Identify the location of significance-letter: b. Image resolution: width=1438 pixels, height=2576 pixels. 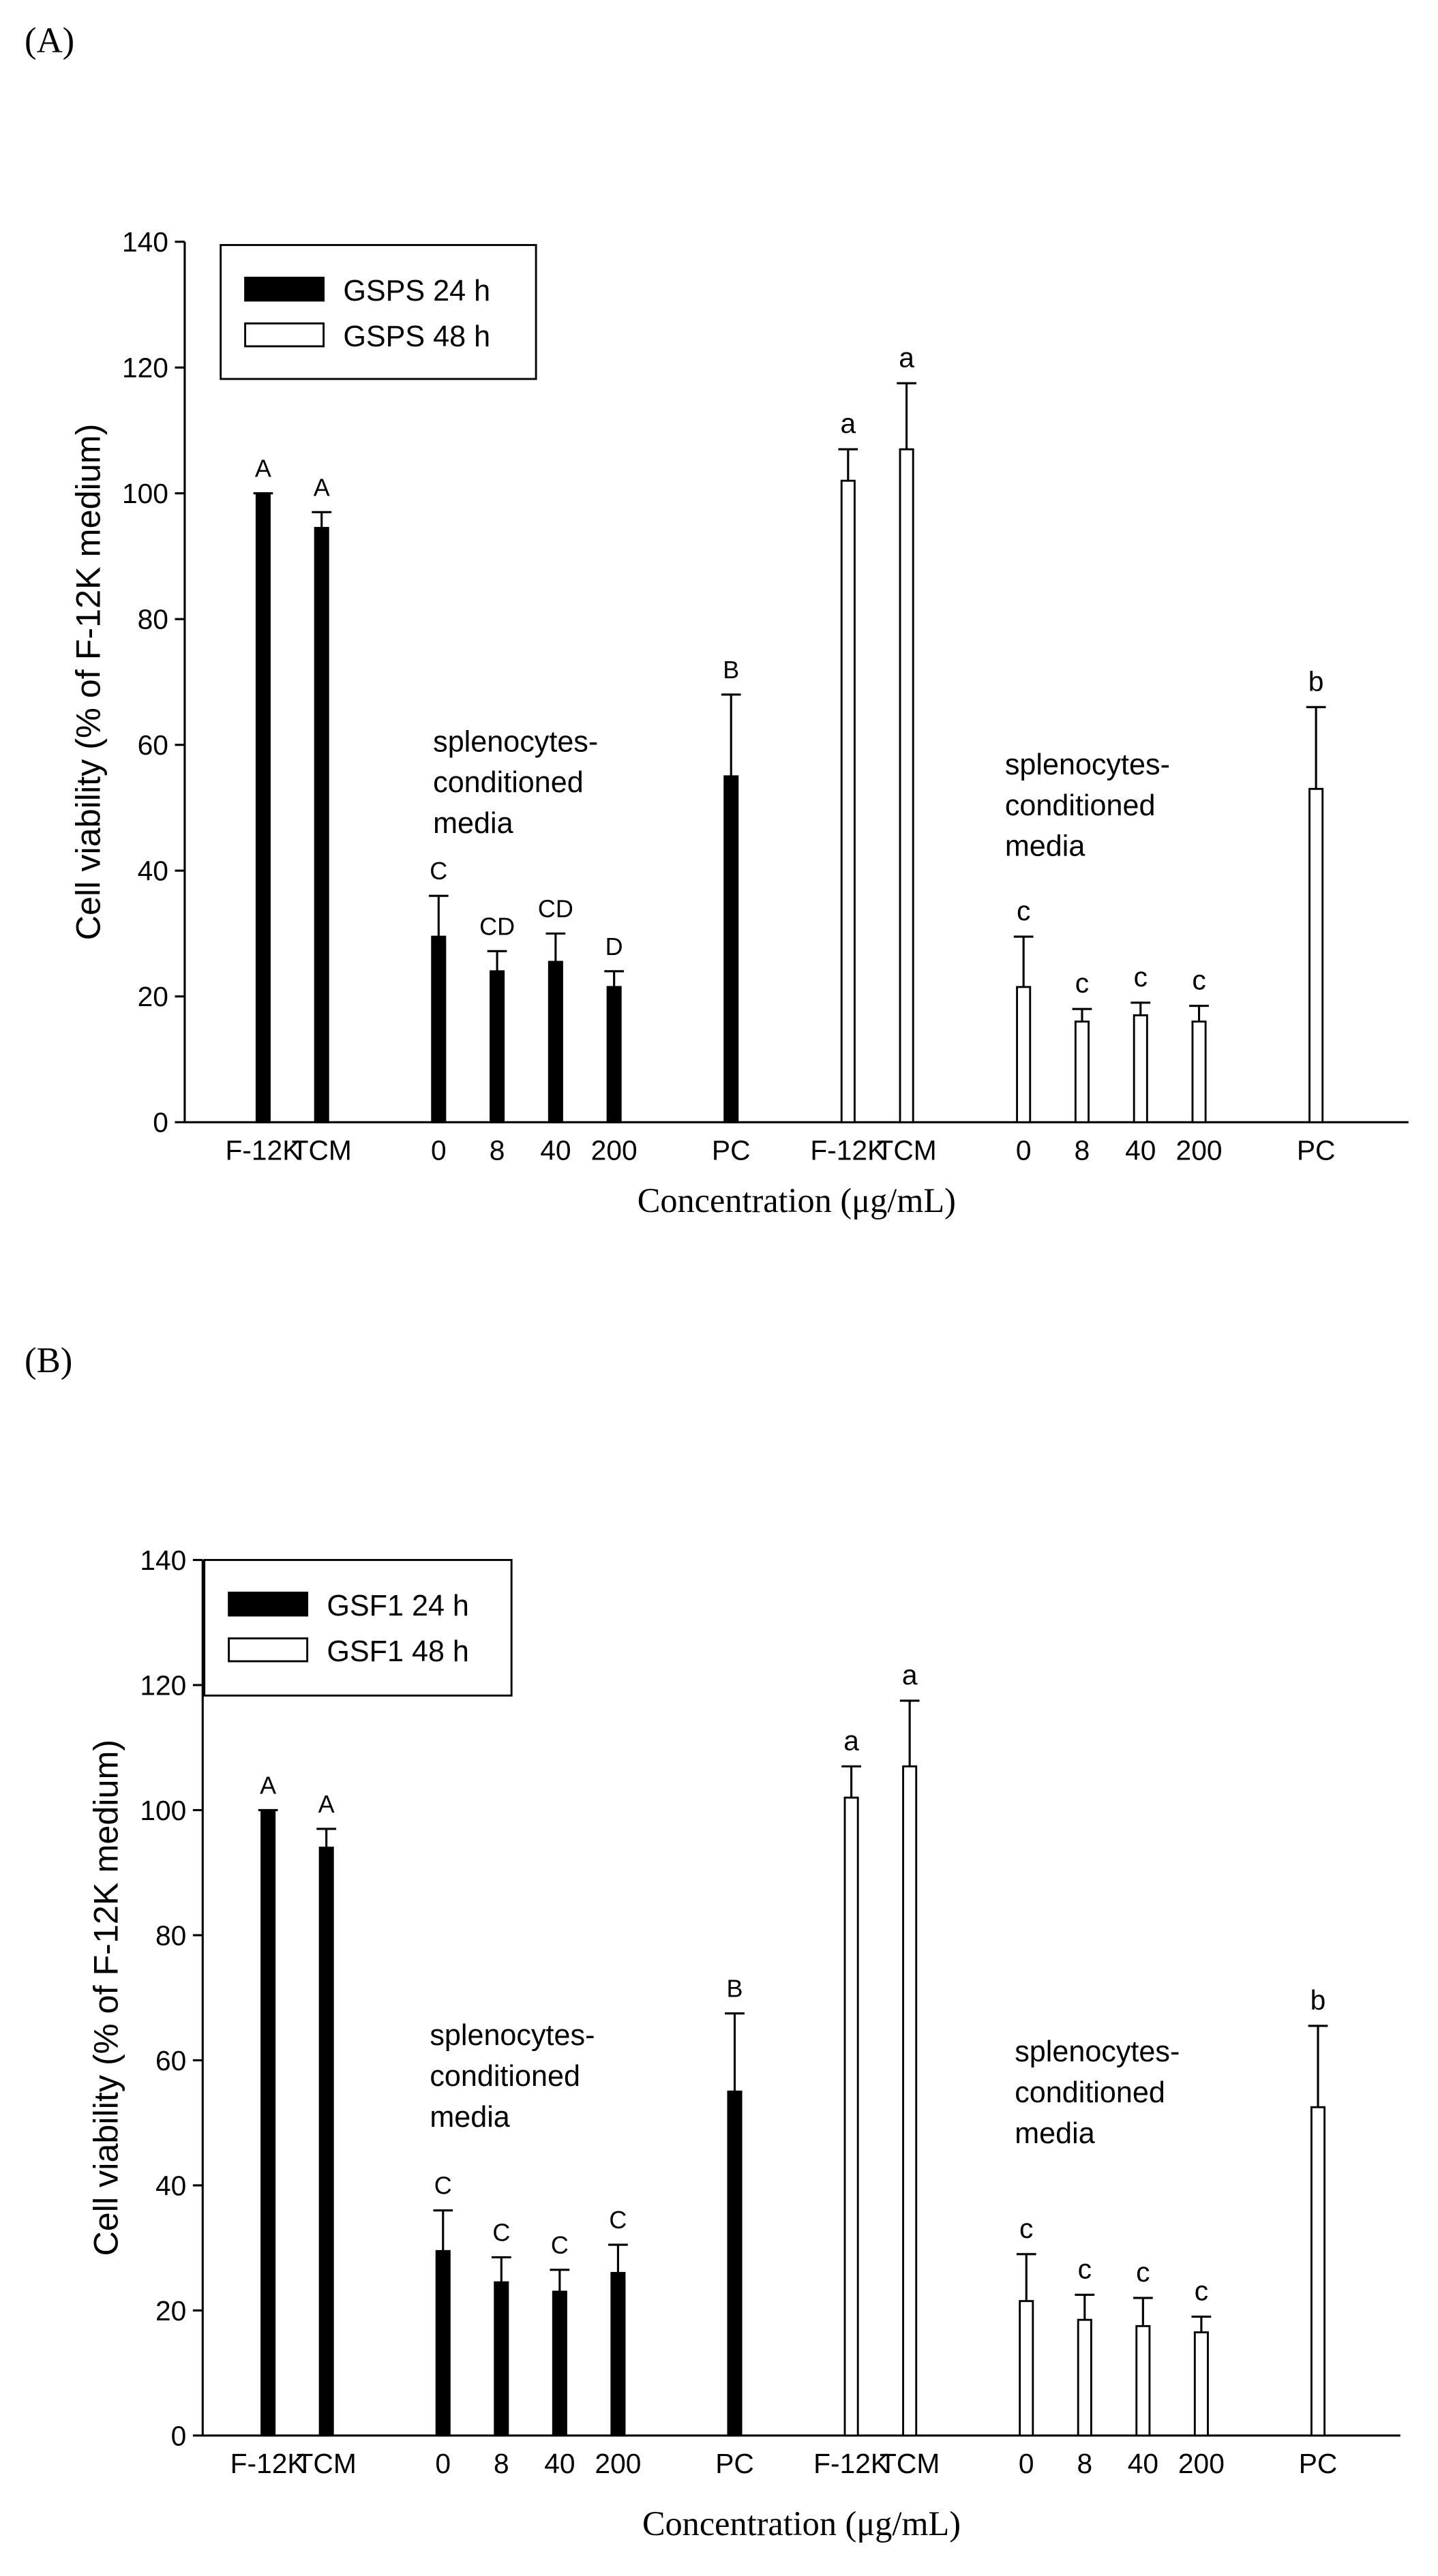
(1316, 681).